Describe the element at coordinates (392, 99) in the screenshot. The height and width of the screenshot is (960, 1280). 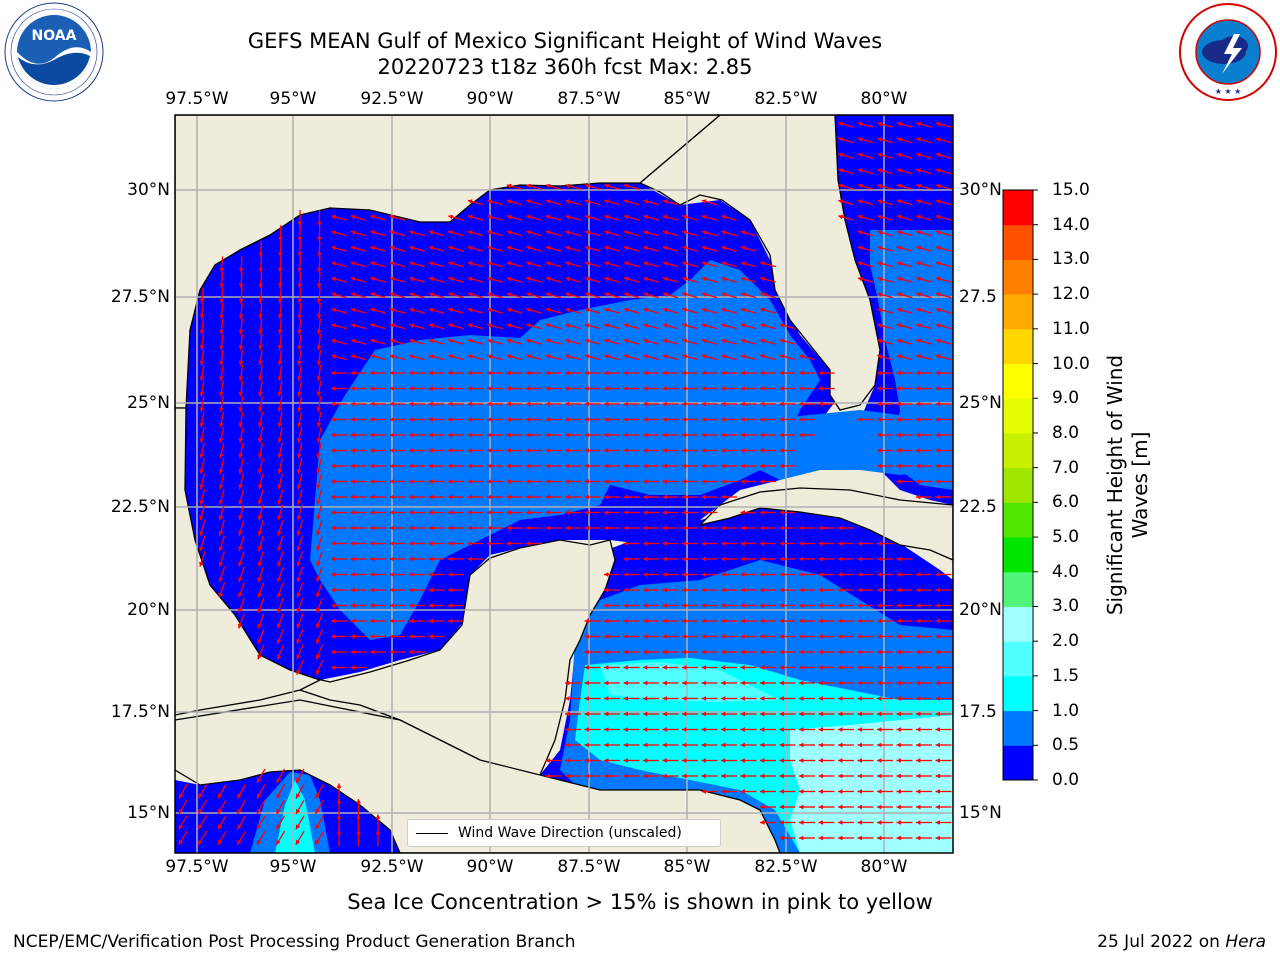
I see `lon-tick-label: 92.5°W` at that location.